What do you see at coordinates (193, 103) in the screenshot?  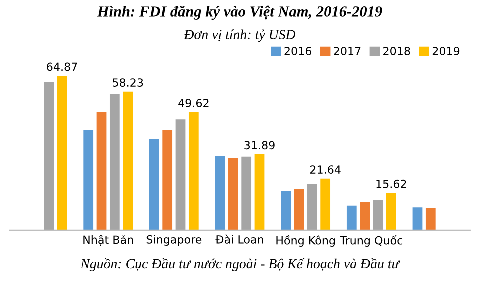 I see `data-label: 49.62` at bounding box center [193, 103].